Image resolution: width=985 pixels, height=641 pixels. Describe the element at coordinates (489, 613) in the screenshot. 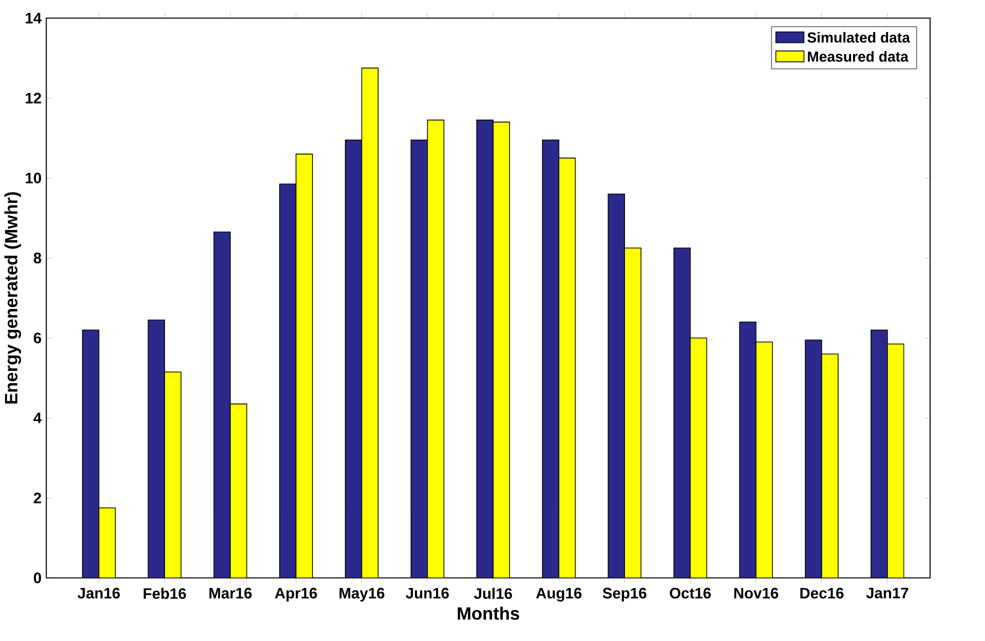

I see `x-axis-title: Months` at that location.